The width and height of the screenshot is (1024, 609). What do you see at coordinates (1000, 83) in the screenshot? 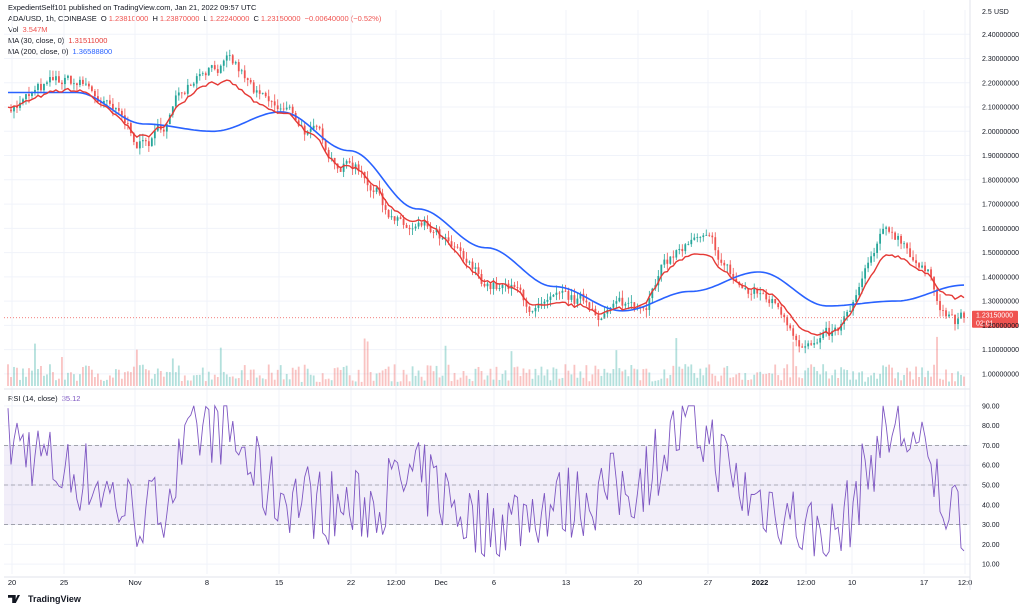
I see `price-tick-label: 2.20000000` at bounding box center [1000, 83].